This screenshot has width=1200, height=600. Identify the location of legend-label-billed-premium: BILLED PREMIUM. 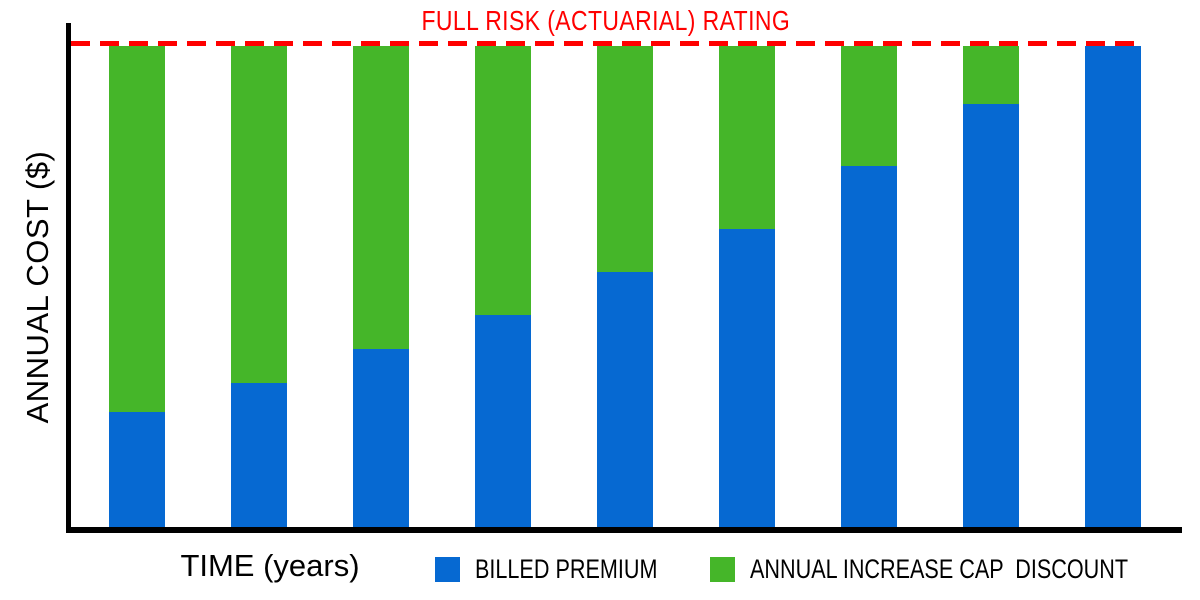
(566, 569).